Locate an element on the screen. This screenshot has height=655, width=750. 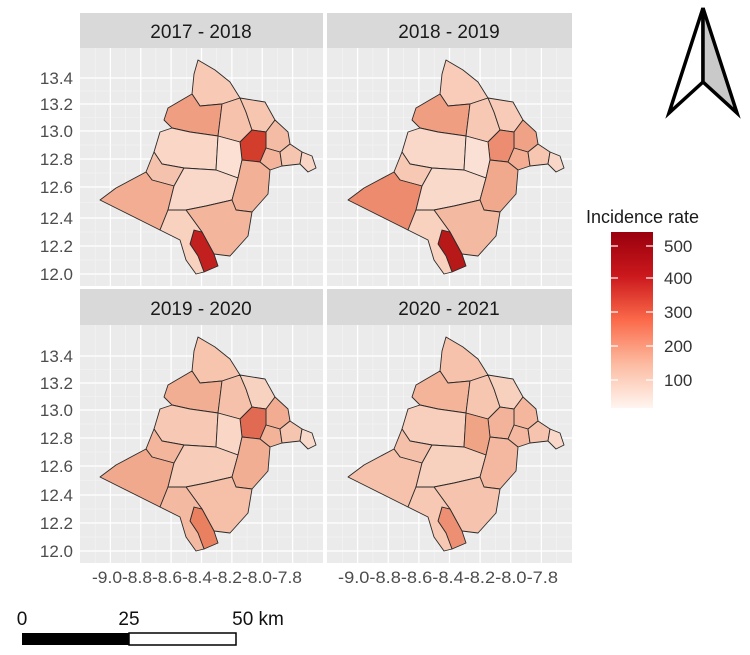
legend-ticks: 500 400 300 200 100 is located at coordinates (651, 313).